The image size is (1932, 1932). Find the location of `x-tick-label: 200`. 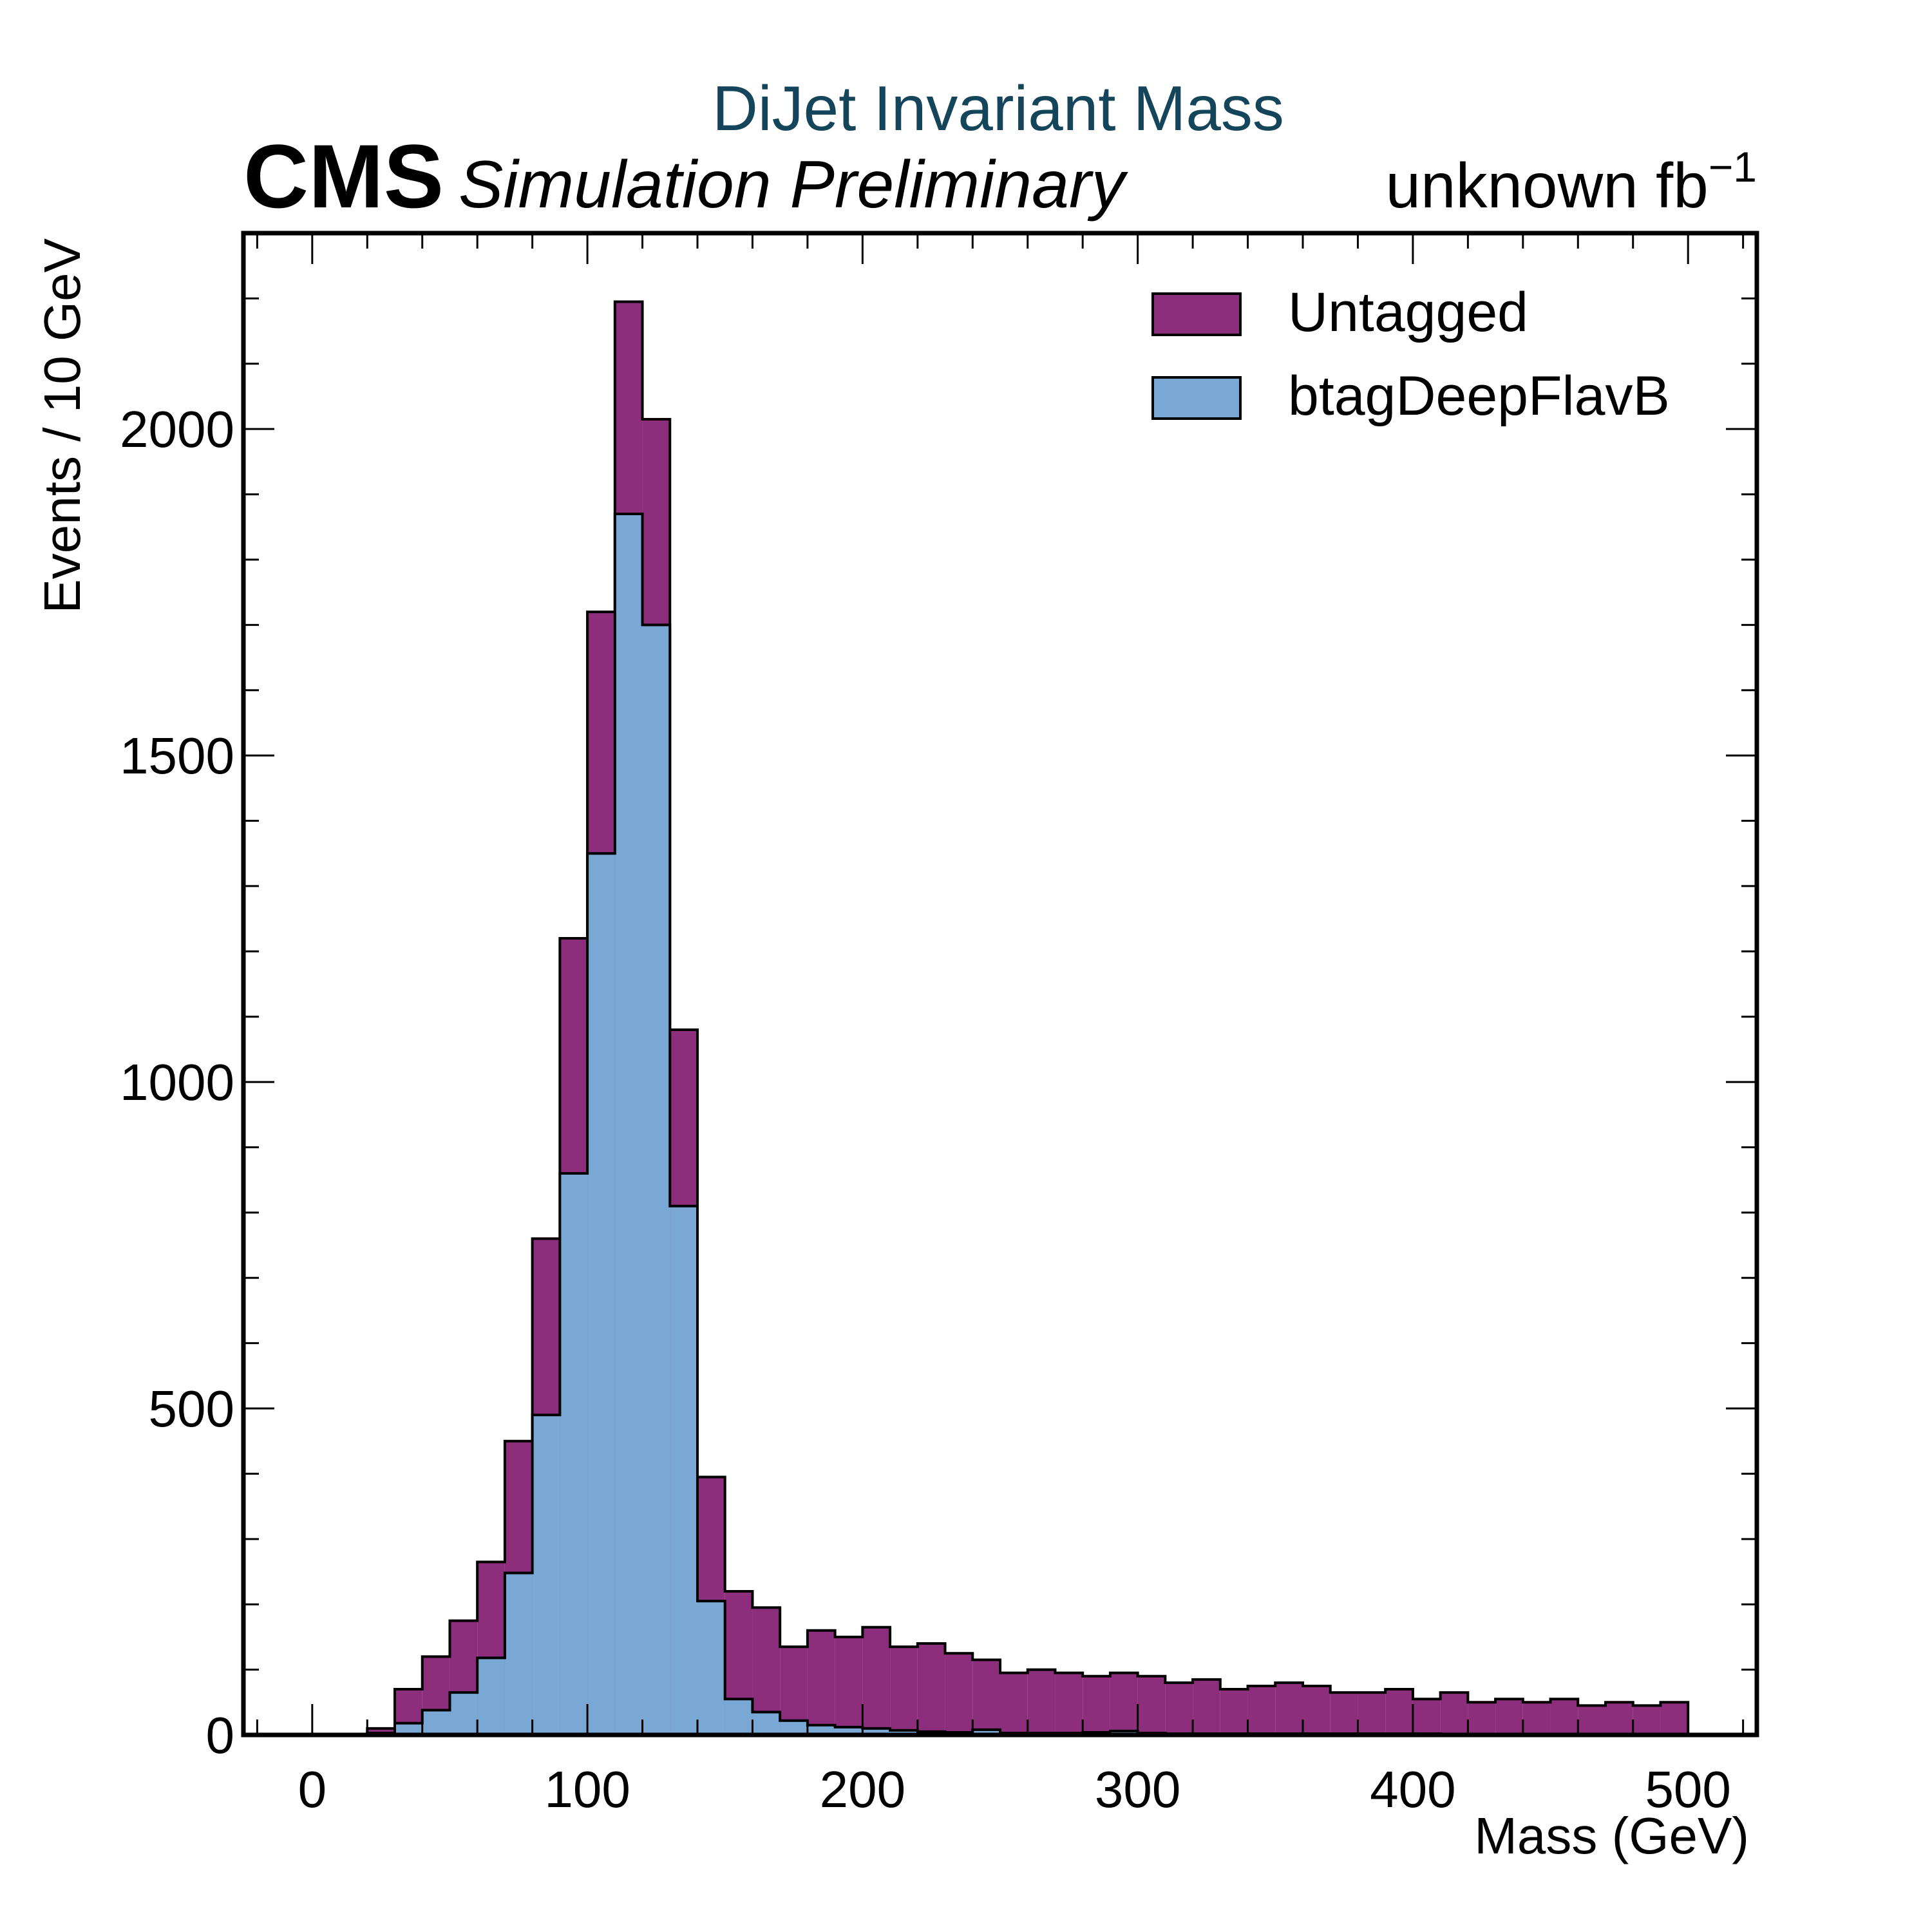

x-tick-label: 200 is located at coordinates (862, 1789).